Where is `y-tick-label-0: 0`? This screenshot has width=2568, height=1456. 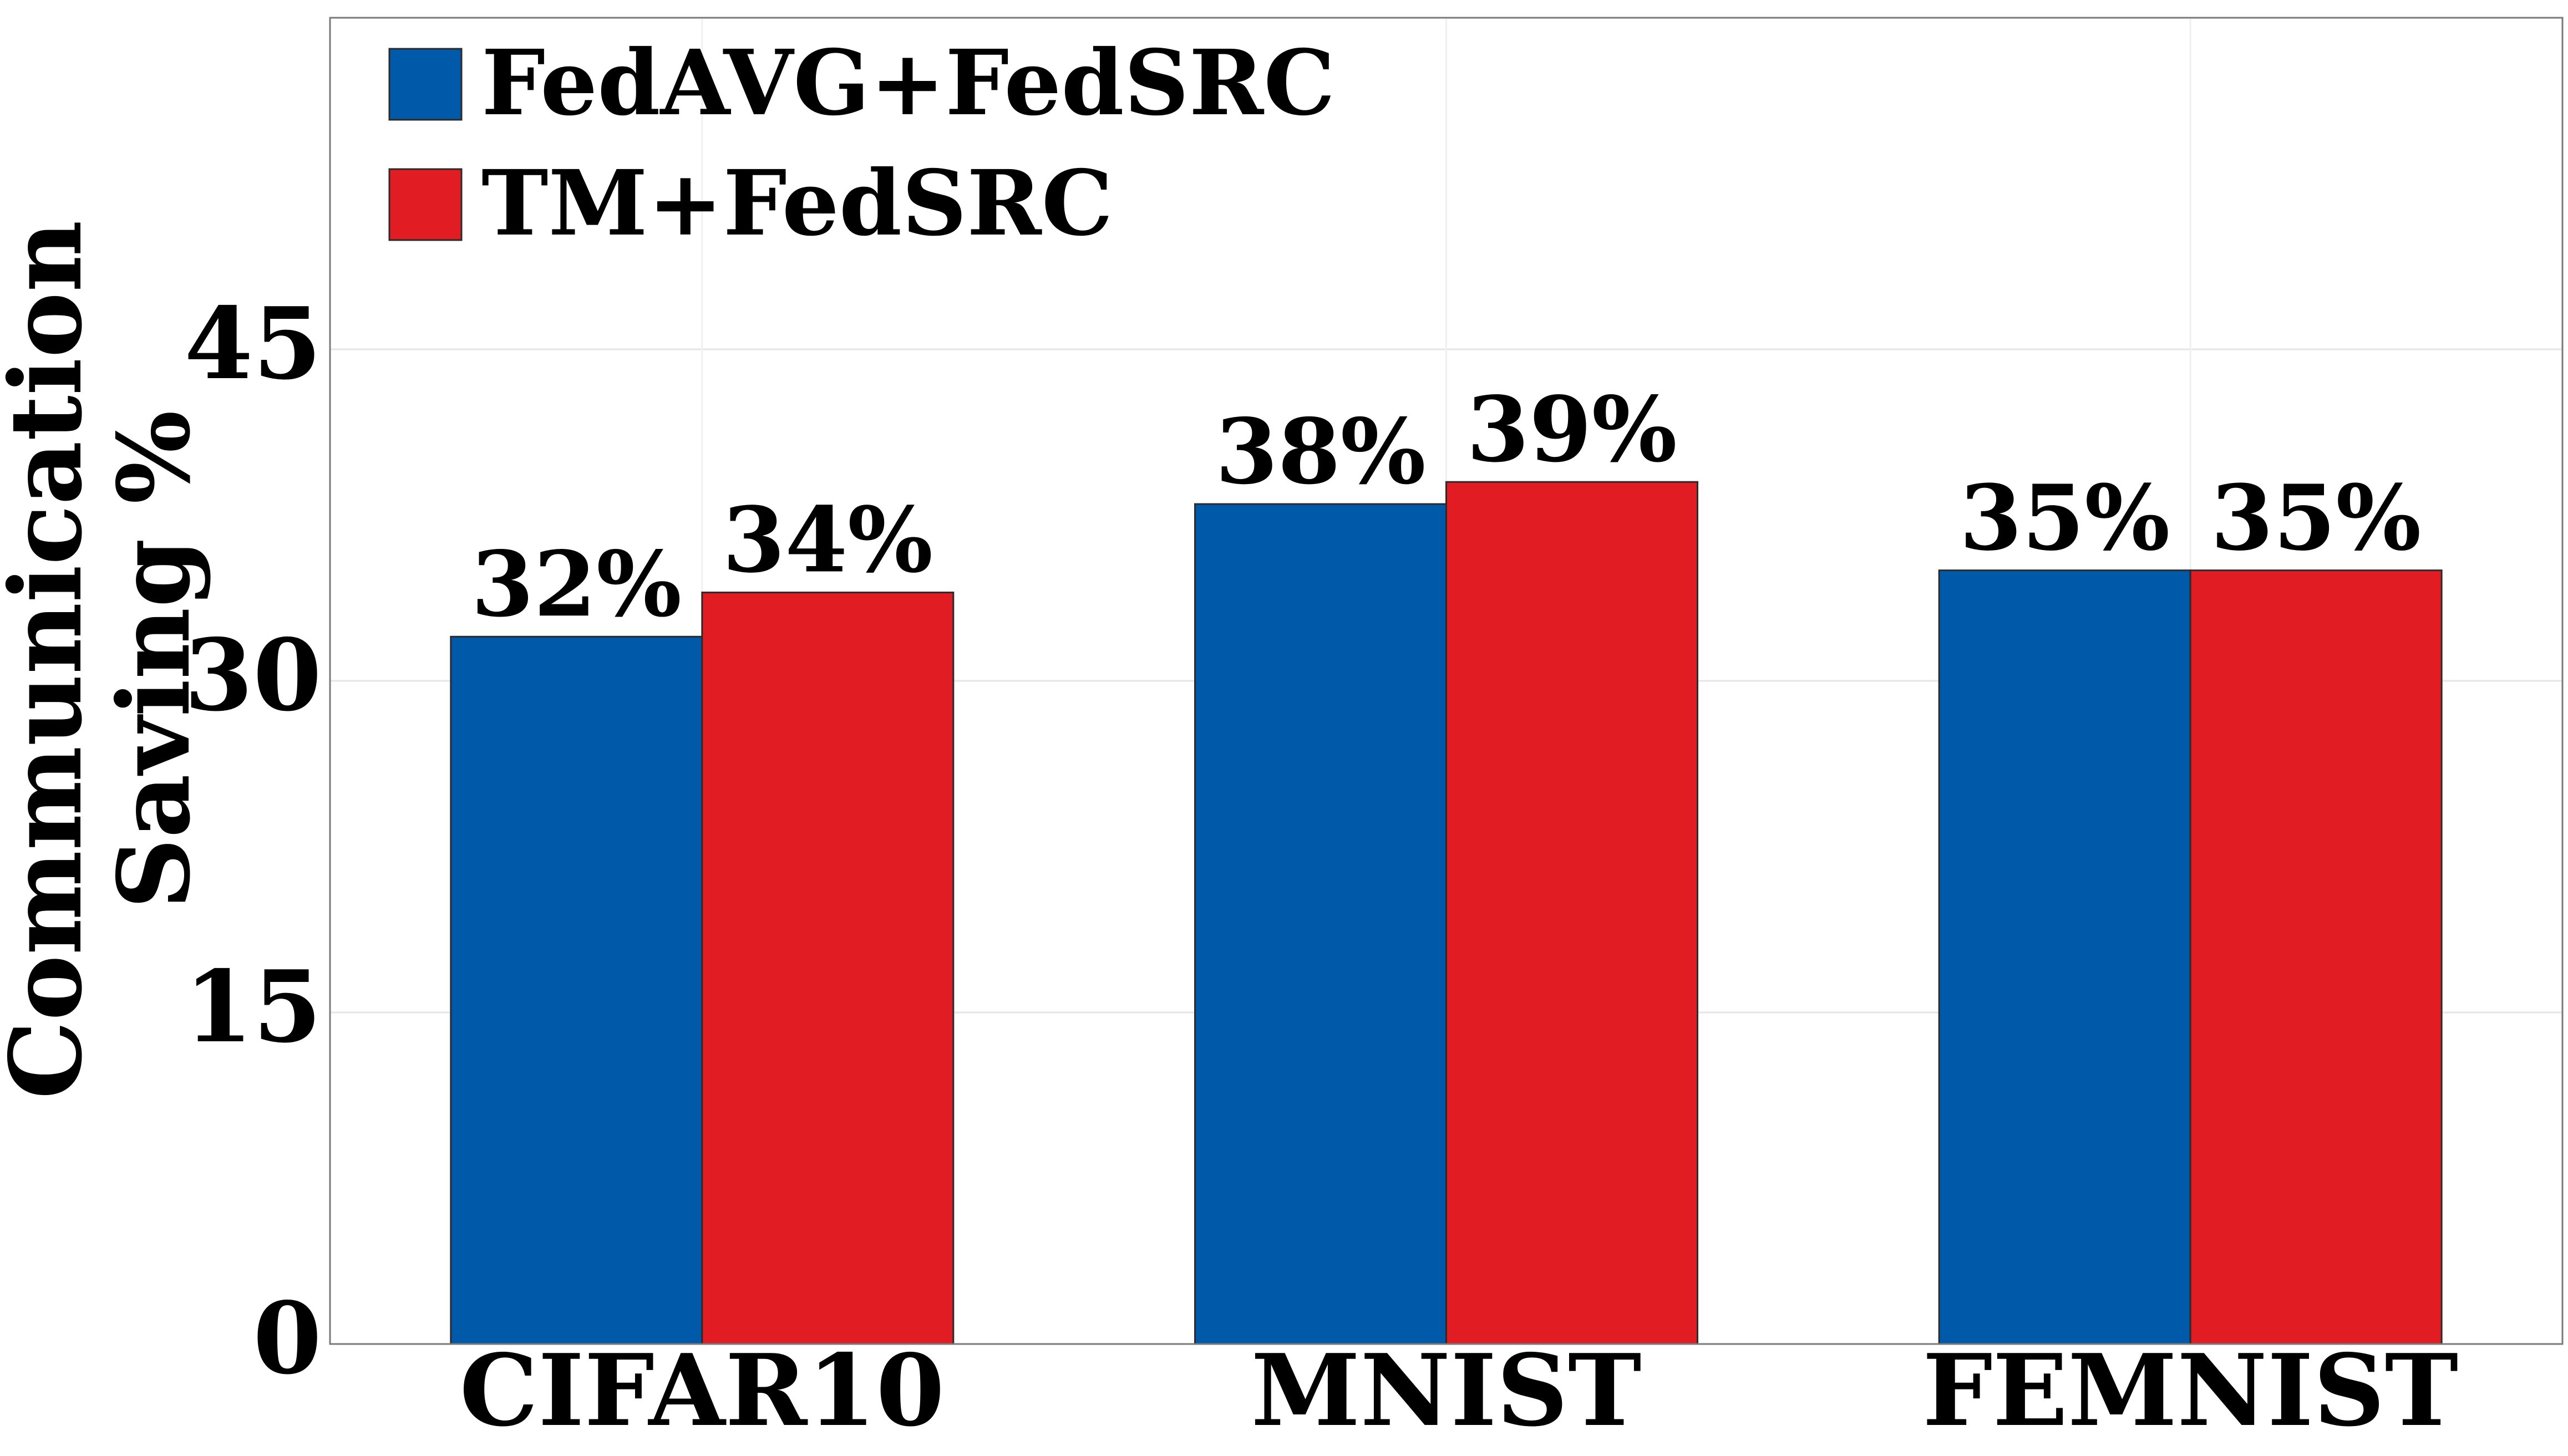 y-tick-label-0: 0 is located at coordinates (287, 1338).